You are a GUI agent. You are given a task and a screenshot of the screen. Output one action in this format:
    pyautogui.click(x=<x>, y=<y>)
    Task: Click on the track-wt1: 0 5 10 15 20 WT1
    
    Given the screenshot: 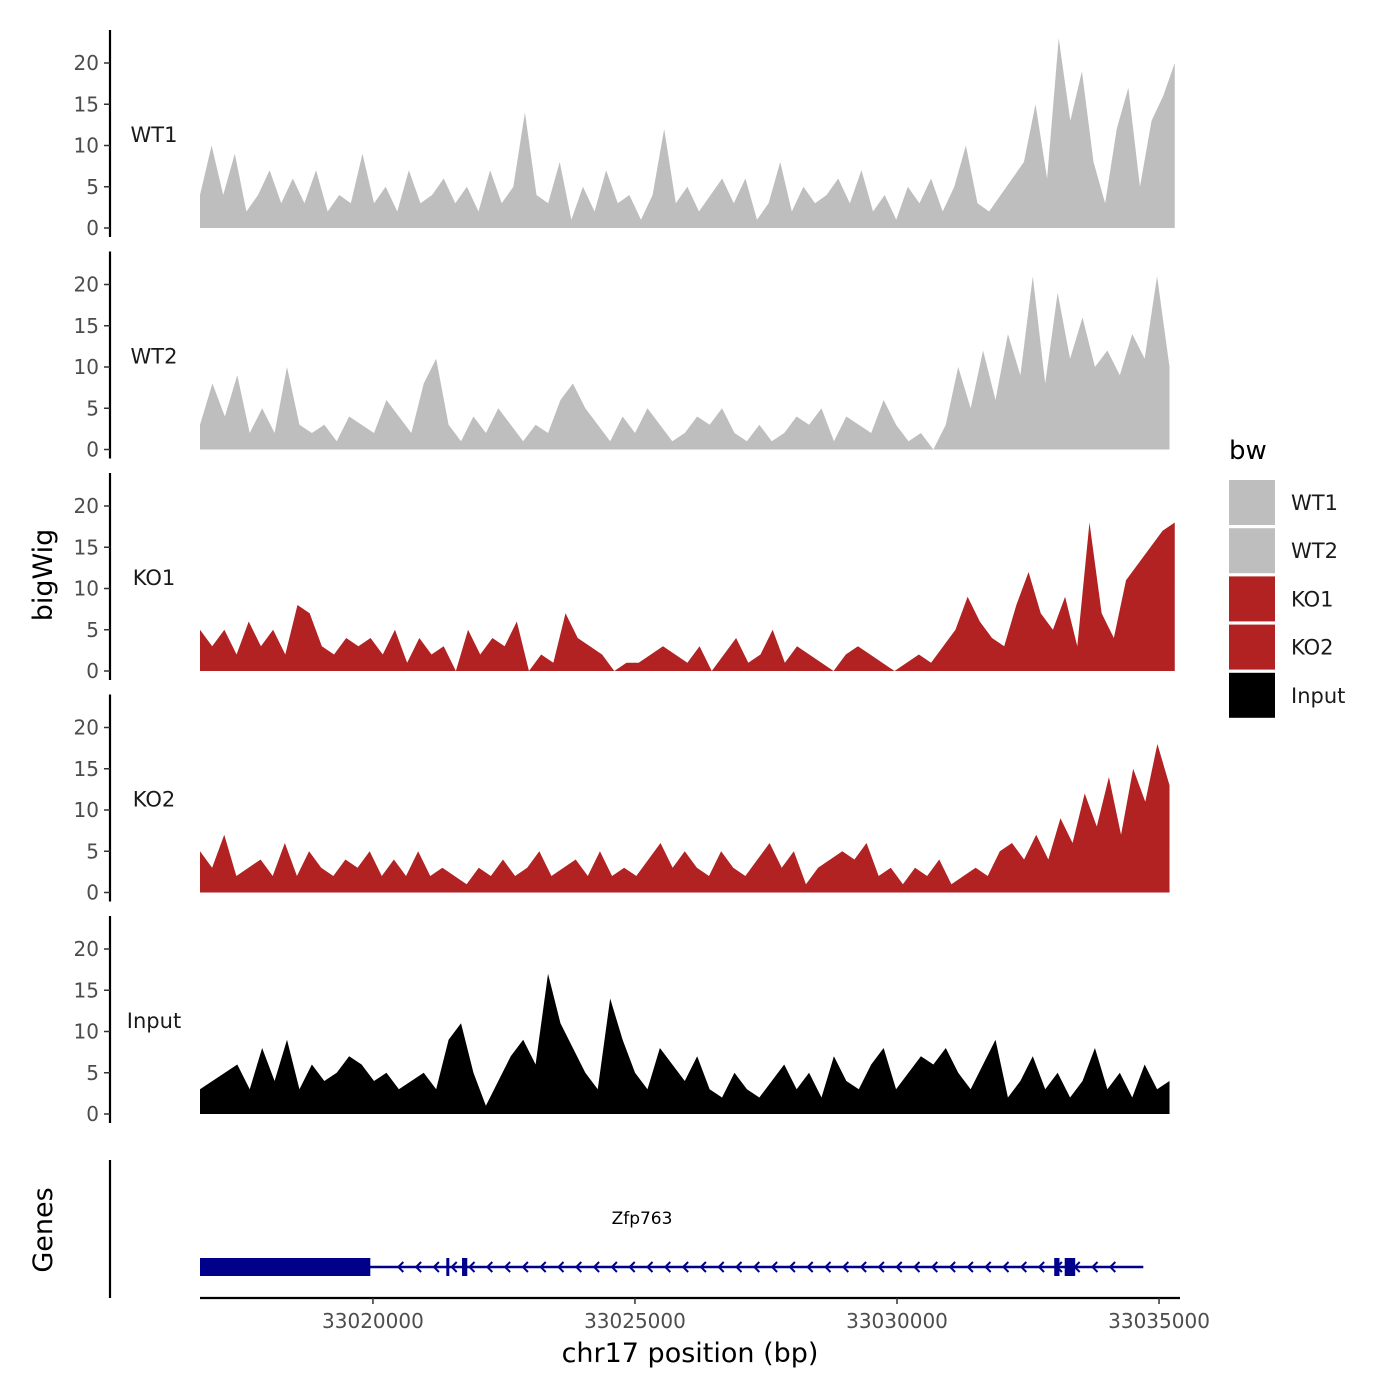 What is the action you would take?
    pyautogui.click(x=624, y=135)
    